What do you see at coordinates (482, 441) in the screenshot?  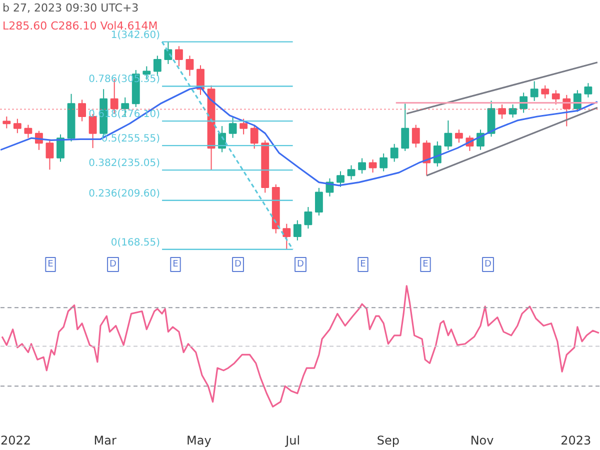 I see `x-tick-label: Nov` at bounding box center [482, 441].